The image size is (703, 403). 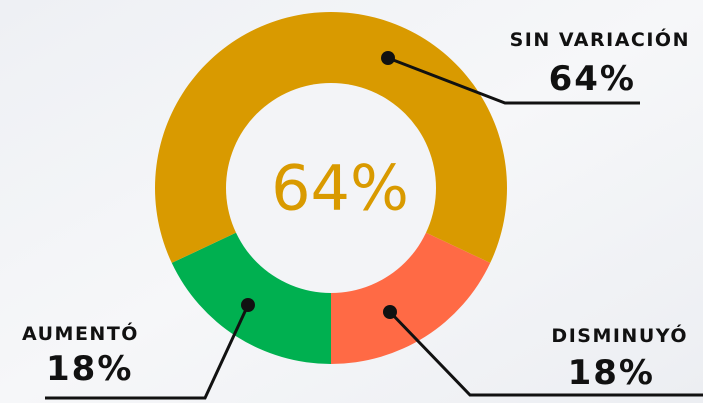 What do you see at coordinates (619, 335) in the screenshot?
I see `category-label: DISMINUYÓ` at bounding box center [619, 335].